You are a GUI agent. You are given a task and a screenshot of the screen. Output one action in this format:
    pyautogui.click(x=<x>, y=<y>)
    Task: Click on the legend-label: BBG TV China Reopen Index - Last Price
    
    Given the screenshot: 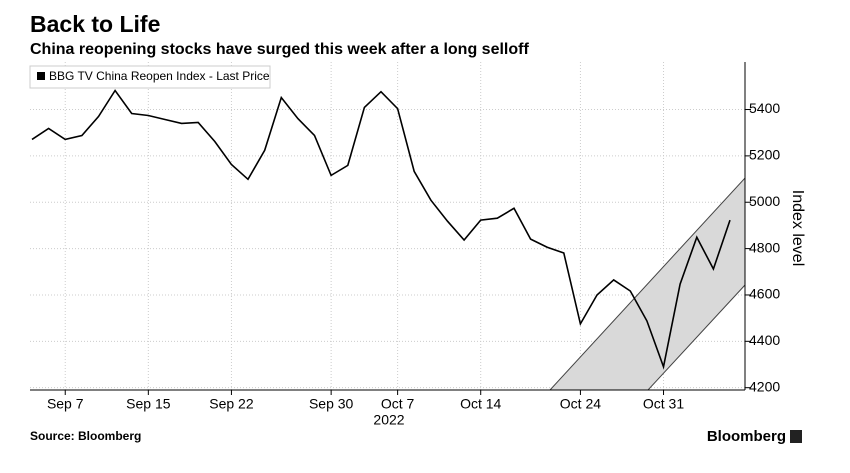 What is the action you would take?
    pyautogui.click(x=159, y=76)
    